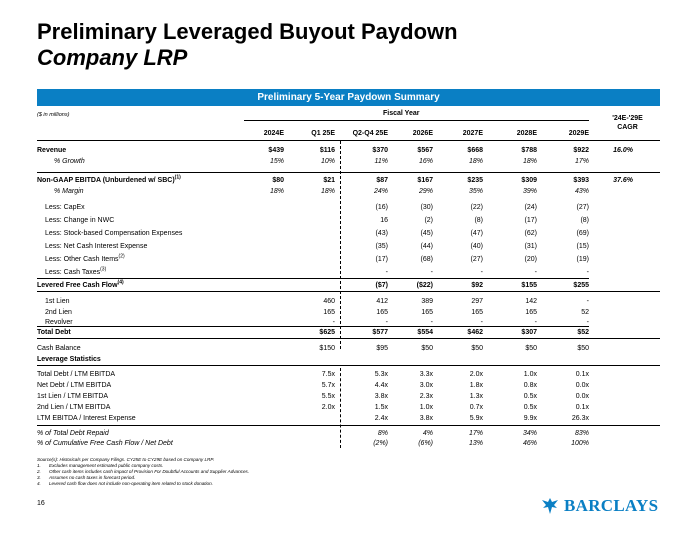 The height and width of the screenshot is (540, 700). What do you see at coordinates (53, 115) in the screenshot?
I see `units-note: ($ in millions)` at bounding box center [53, 115].